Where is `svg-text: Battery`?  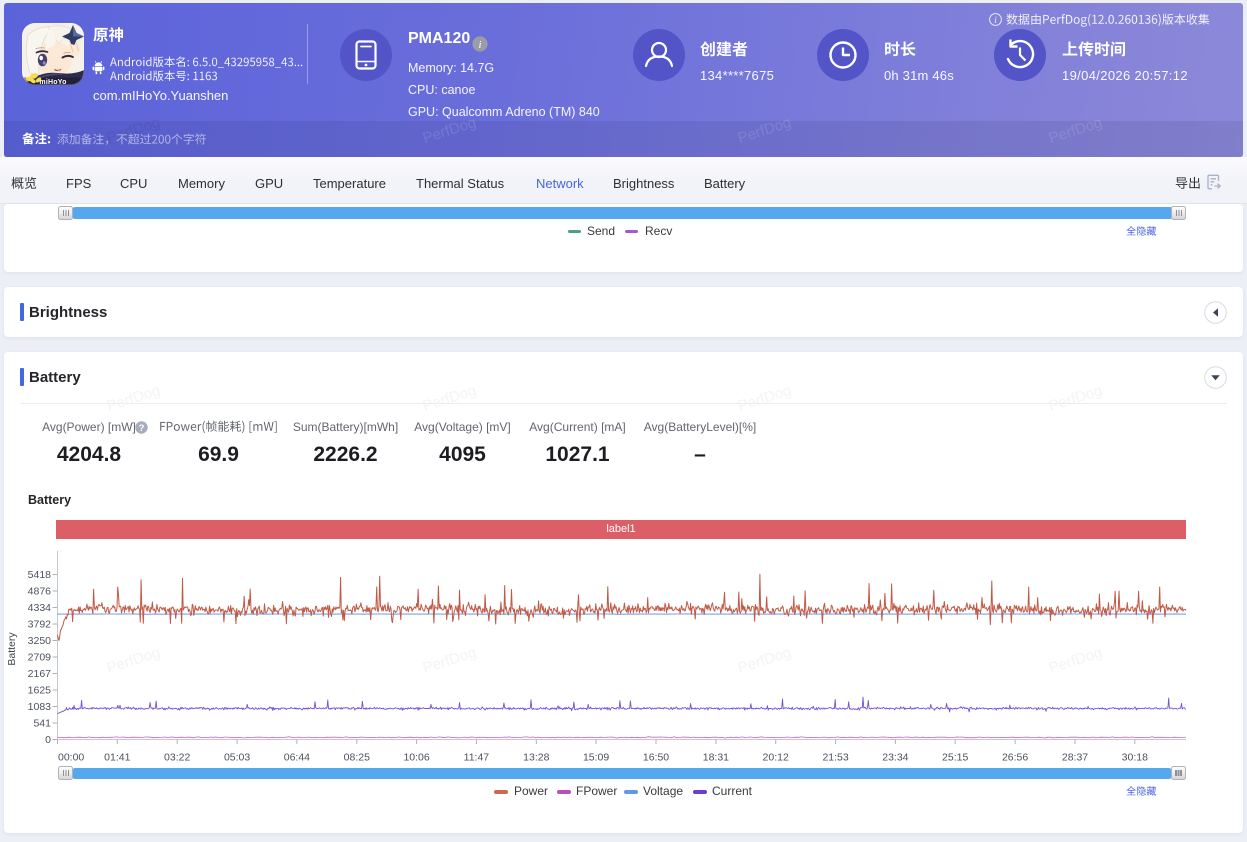 svg-text: Battery is located at coordinates (12, 649).